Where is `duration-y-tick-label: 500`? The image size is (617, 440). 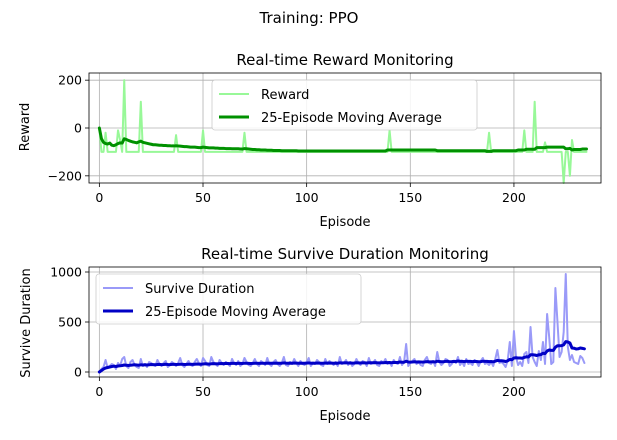 duration-y-tick-label: 500 is located at coordinates (70, 322).